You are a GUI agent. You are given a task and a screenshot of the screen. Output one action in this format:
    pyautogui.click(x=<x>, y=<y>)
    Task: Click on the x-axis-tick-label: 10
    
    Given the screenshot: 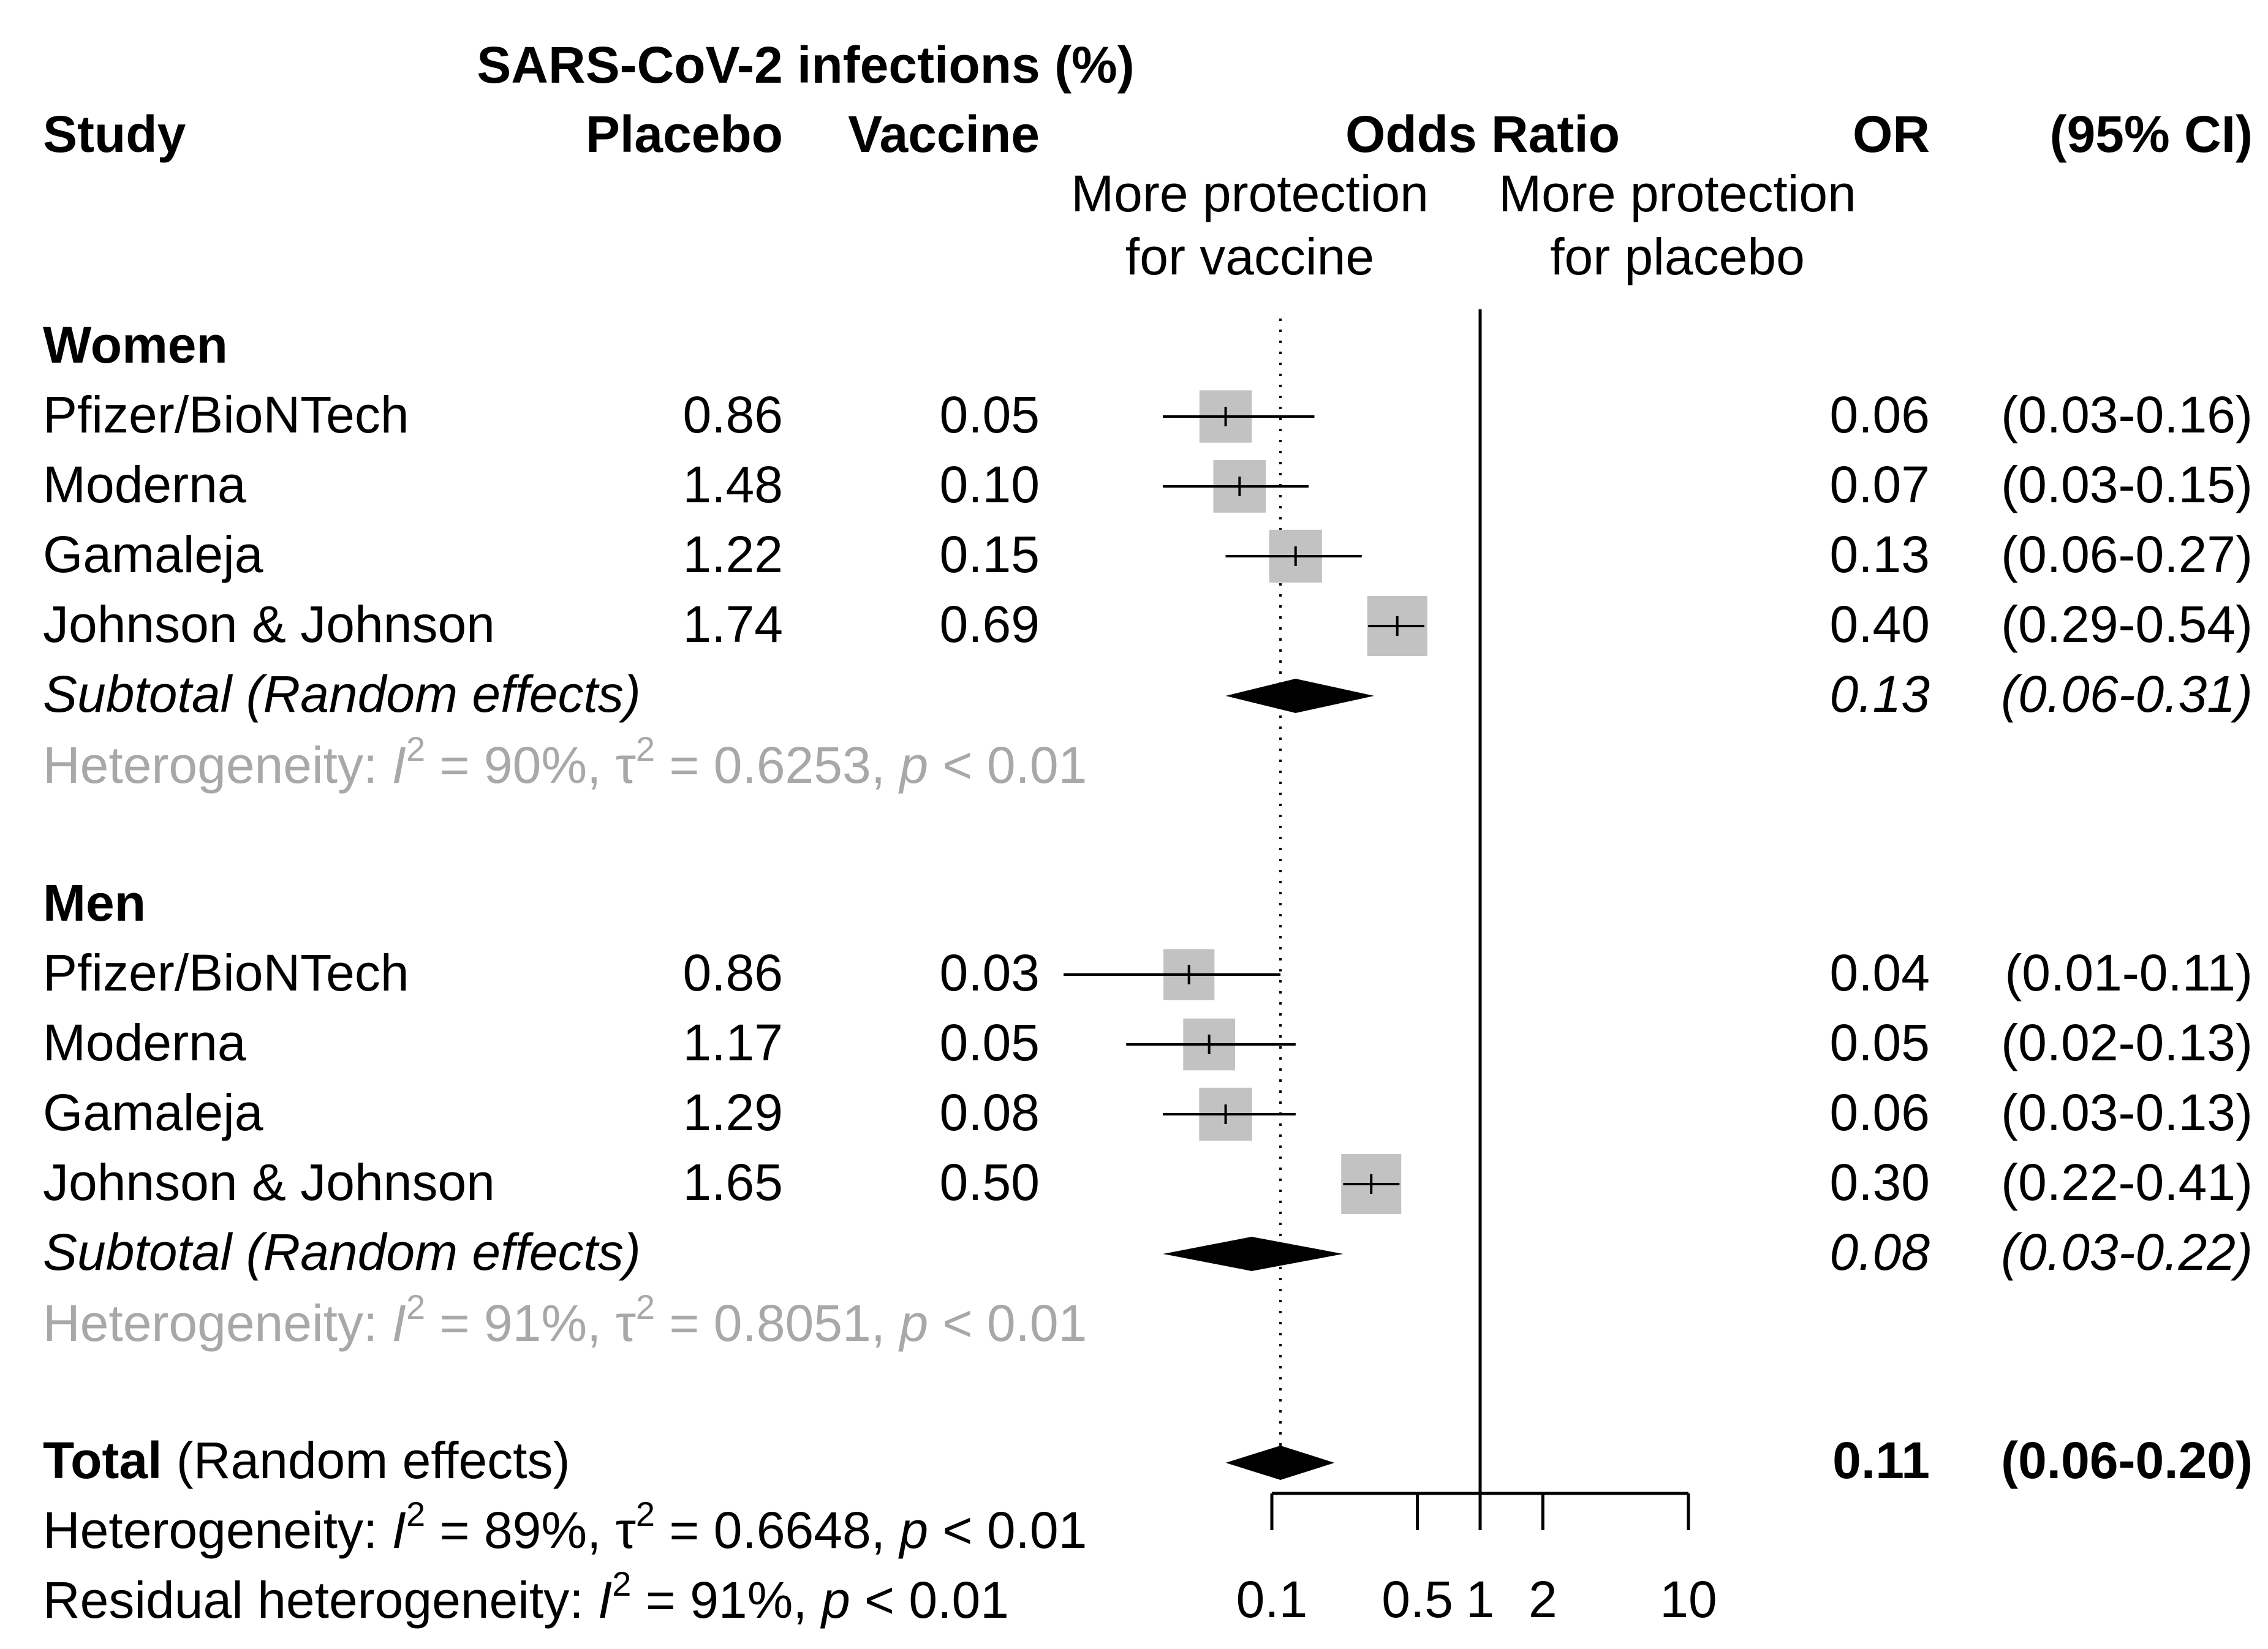 What is the action you would take?
    pyautogui.click(x=1689, y=1599)
    